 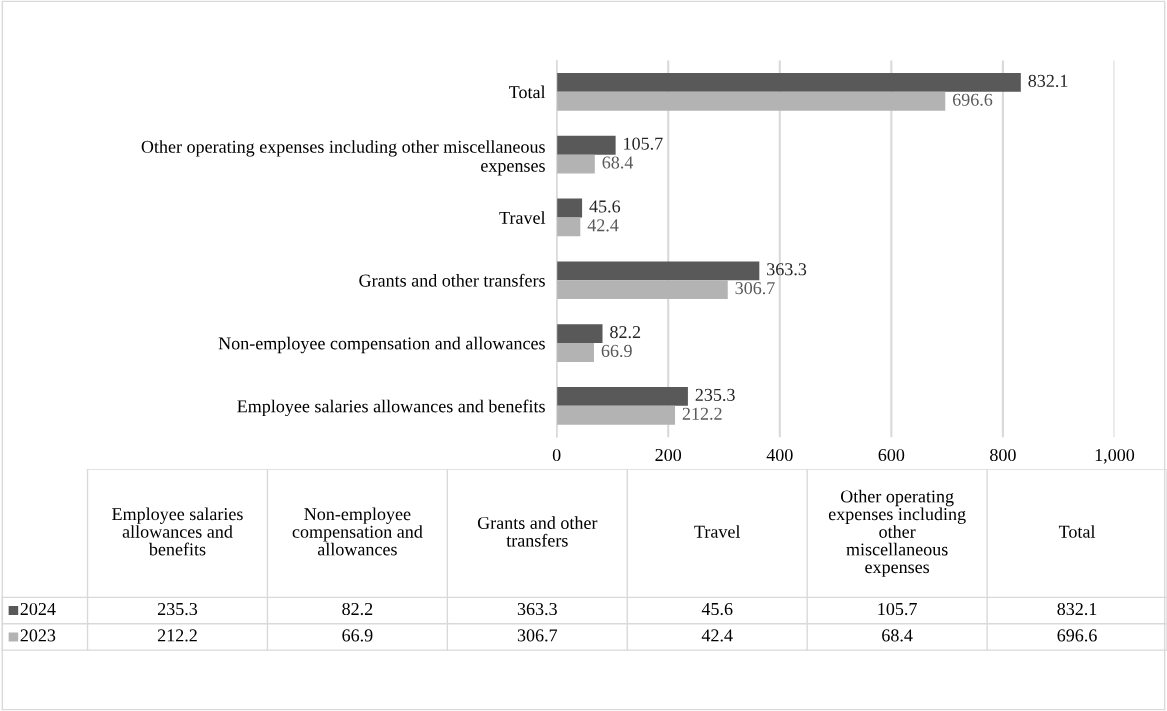 I want to click on x-tick-label: 800, so click(x=1003, y=455).